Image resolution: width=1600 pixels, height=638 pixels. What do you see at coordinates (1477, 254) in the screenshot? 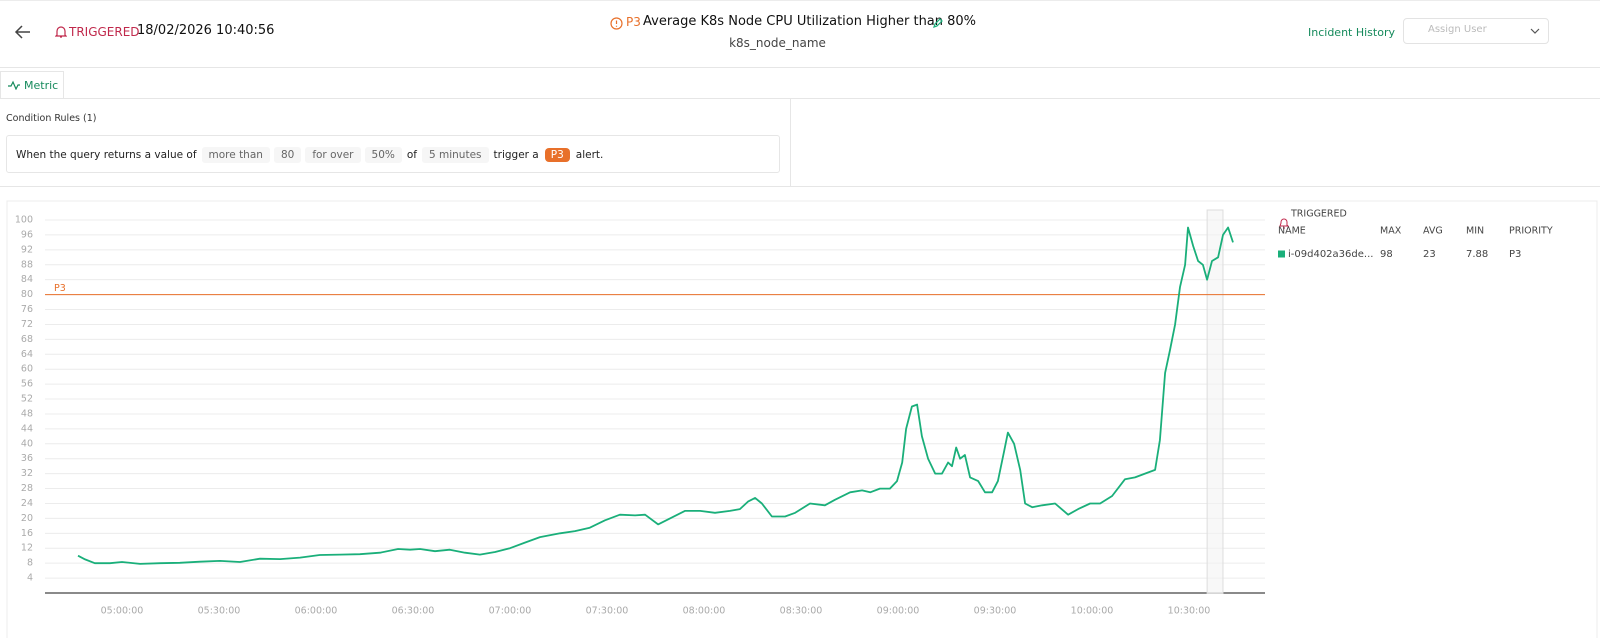
I see `legend-stat: 7.88` at bounding box center [1477, 254].